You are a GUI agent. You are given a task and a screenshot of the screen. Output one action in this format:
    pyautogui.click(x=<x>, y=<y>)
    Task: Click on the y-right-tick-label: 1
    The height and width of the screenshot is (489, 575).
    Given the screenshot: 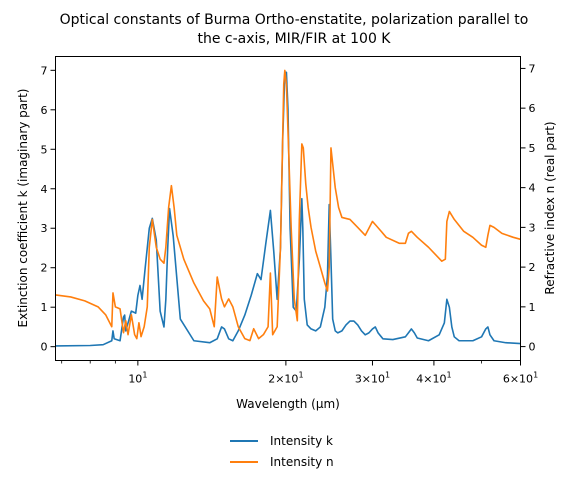 What is the action you would take?
    pyautogui.click(x=532, y=307)
    